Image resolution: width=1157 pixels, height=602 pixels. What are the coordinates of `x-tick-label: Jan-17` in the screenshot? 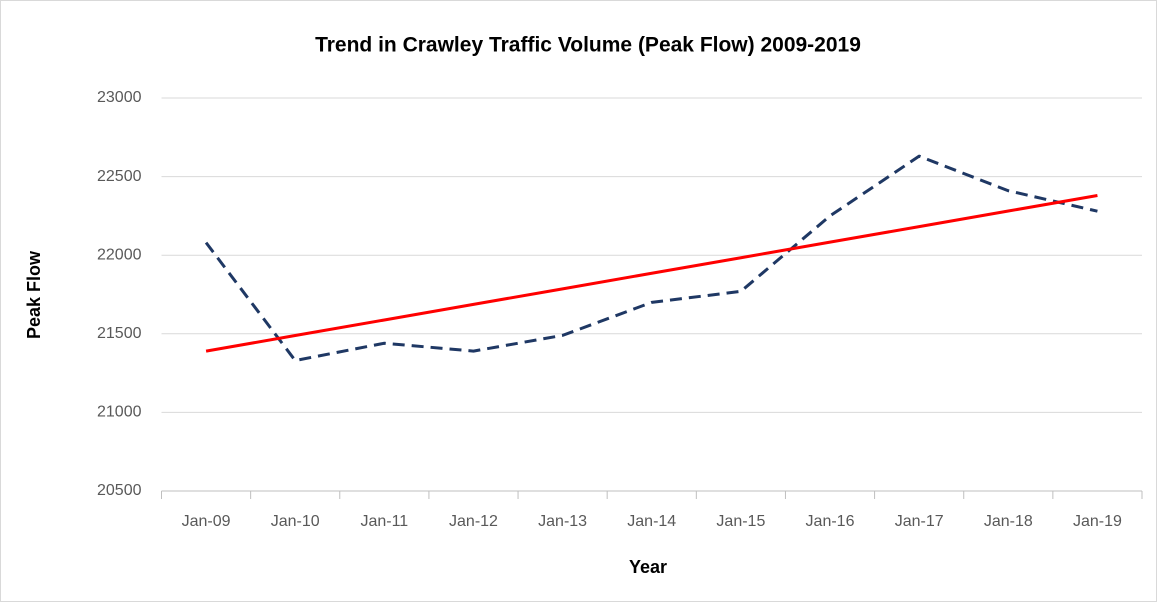 It's located at (919, 521).